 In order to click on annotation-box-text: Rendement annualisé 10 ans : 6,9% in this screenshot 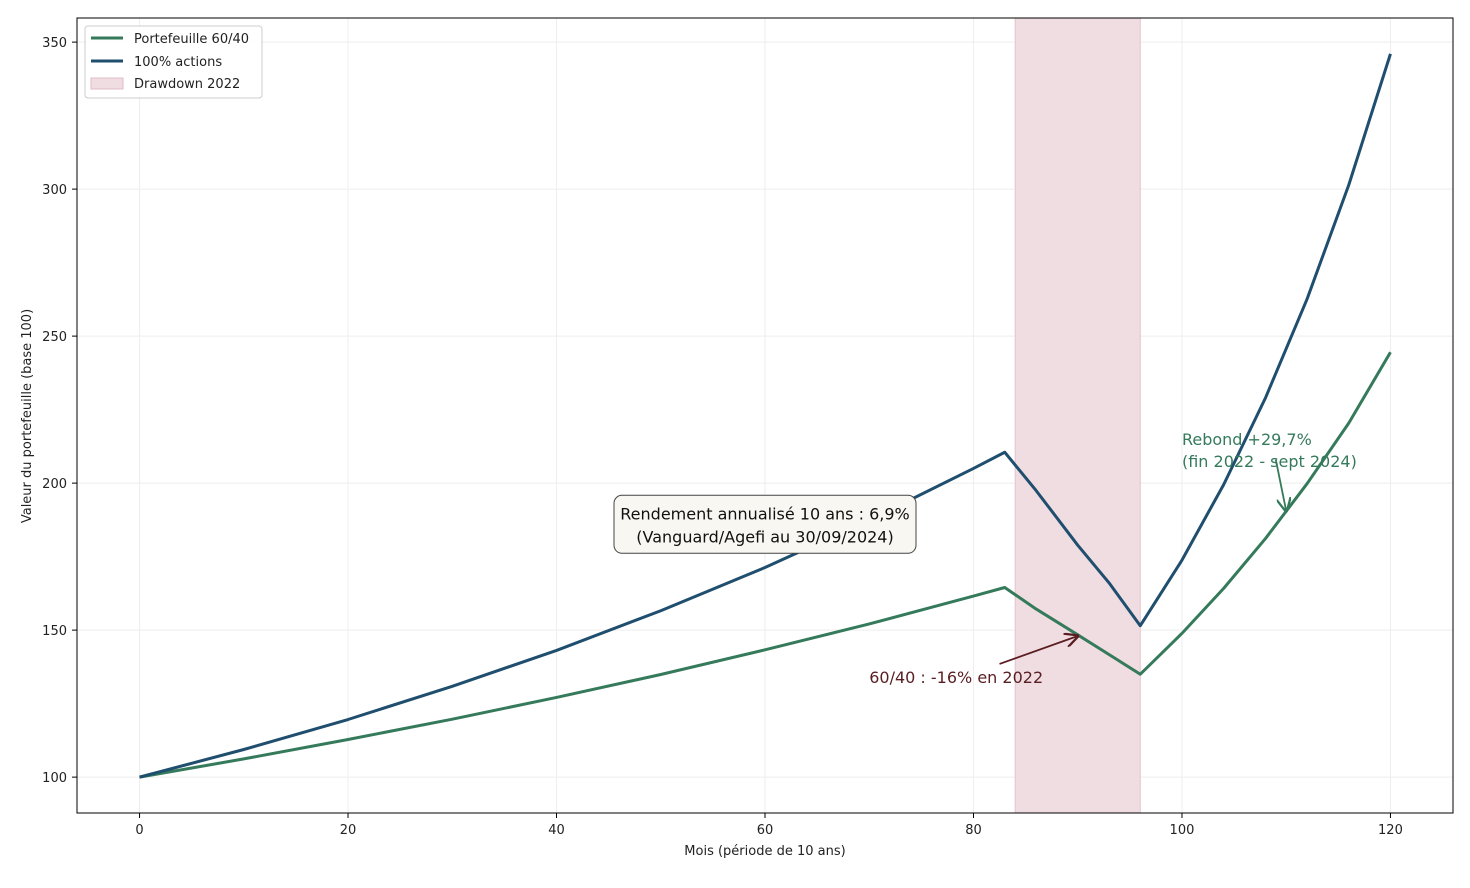, I will do `click(764, 513)`.